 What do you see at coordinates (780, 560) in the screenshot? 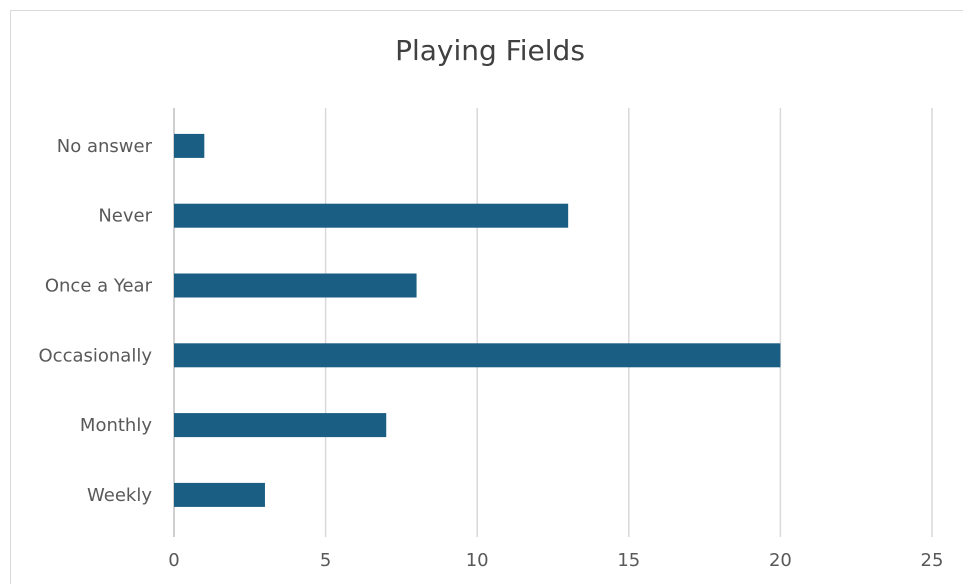
I see `x-tick-label: 20` at bounding box center [780, 560].